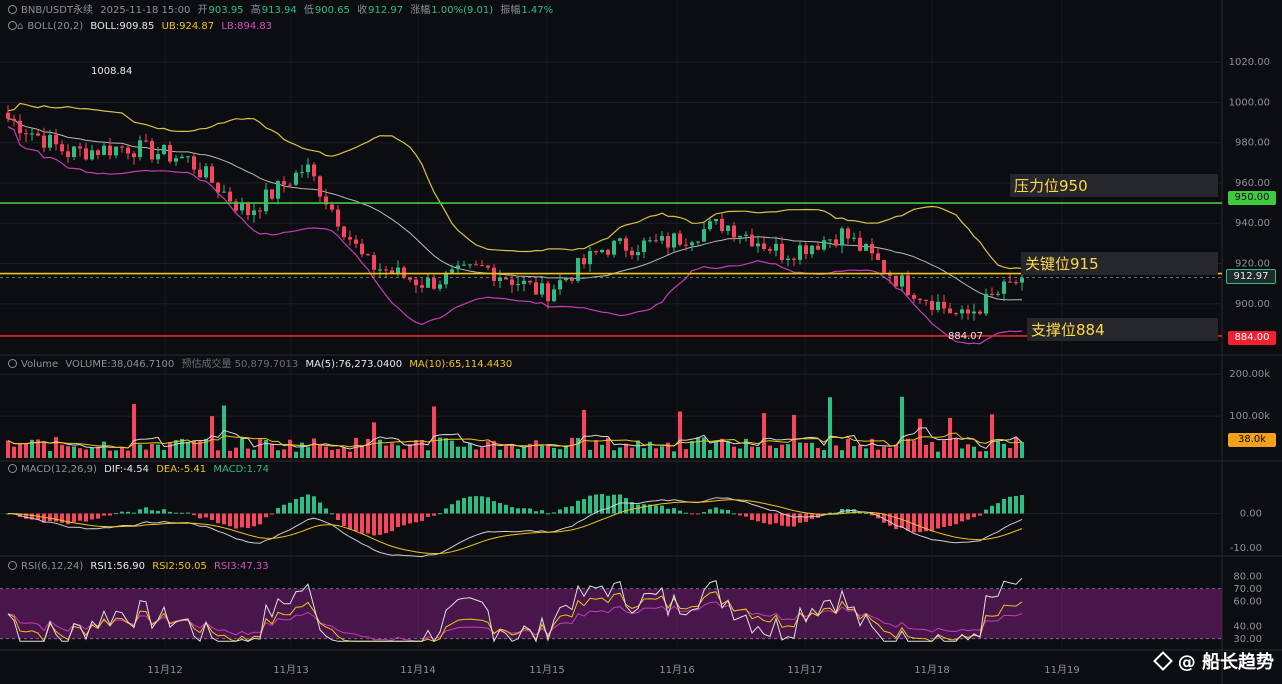 Image resolution: width=1282 pixels, height=684 pixels. What do you see at coordinates (1119, 263) in the screenshot?
I see `key-level-label: 关键位915` at bounding box center [1119, 263].